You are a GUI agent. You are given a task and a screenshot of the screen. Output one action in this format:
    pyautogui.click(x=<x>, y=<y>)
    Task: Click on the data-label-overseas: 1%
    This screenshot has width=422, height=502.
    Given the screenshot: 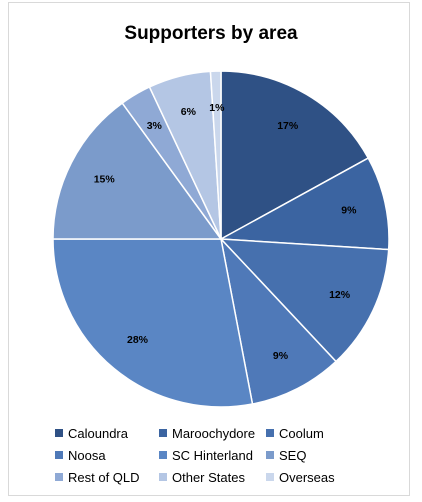 What is the action you would take?
    pyautogui.click(x=217, y=108)
    